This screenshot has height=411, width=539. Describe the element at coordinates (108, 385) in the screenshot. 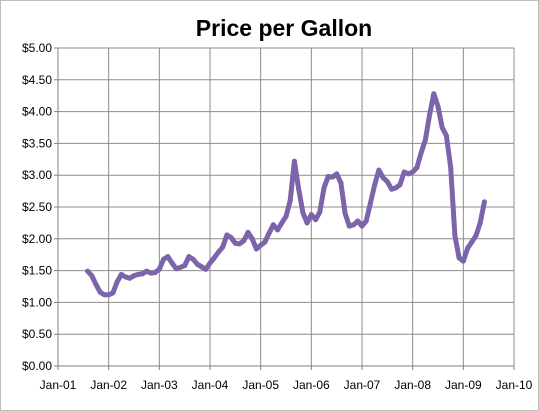

I see `x-tick-label: Jan-02` at that location.